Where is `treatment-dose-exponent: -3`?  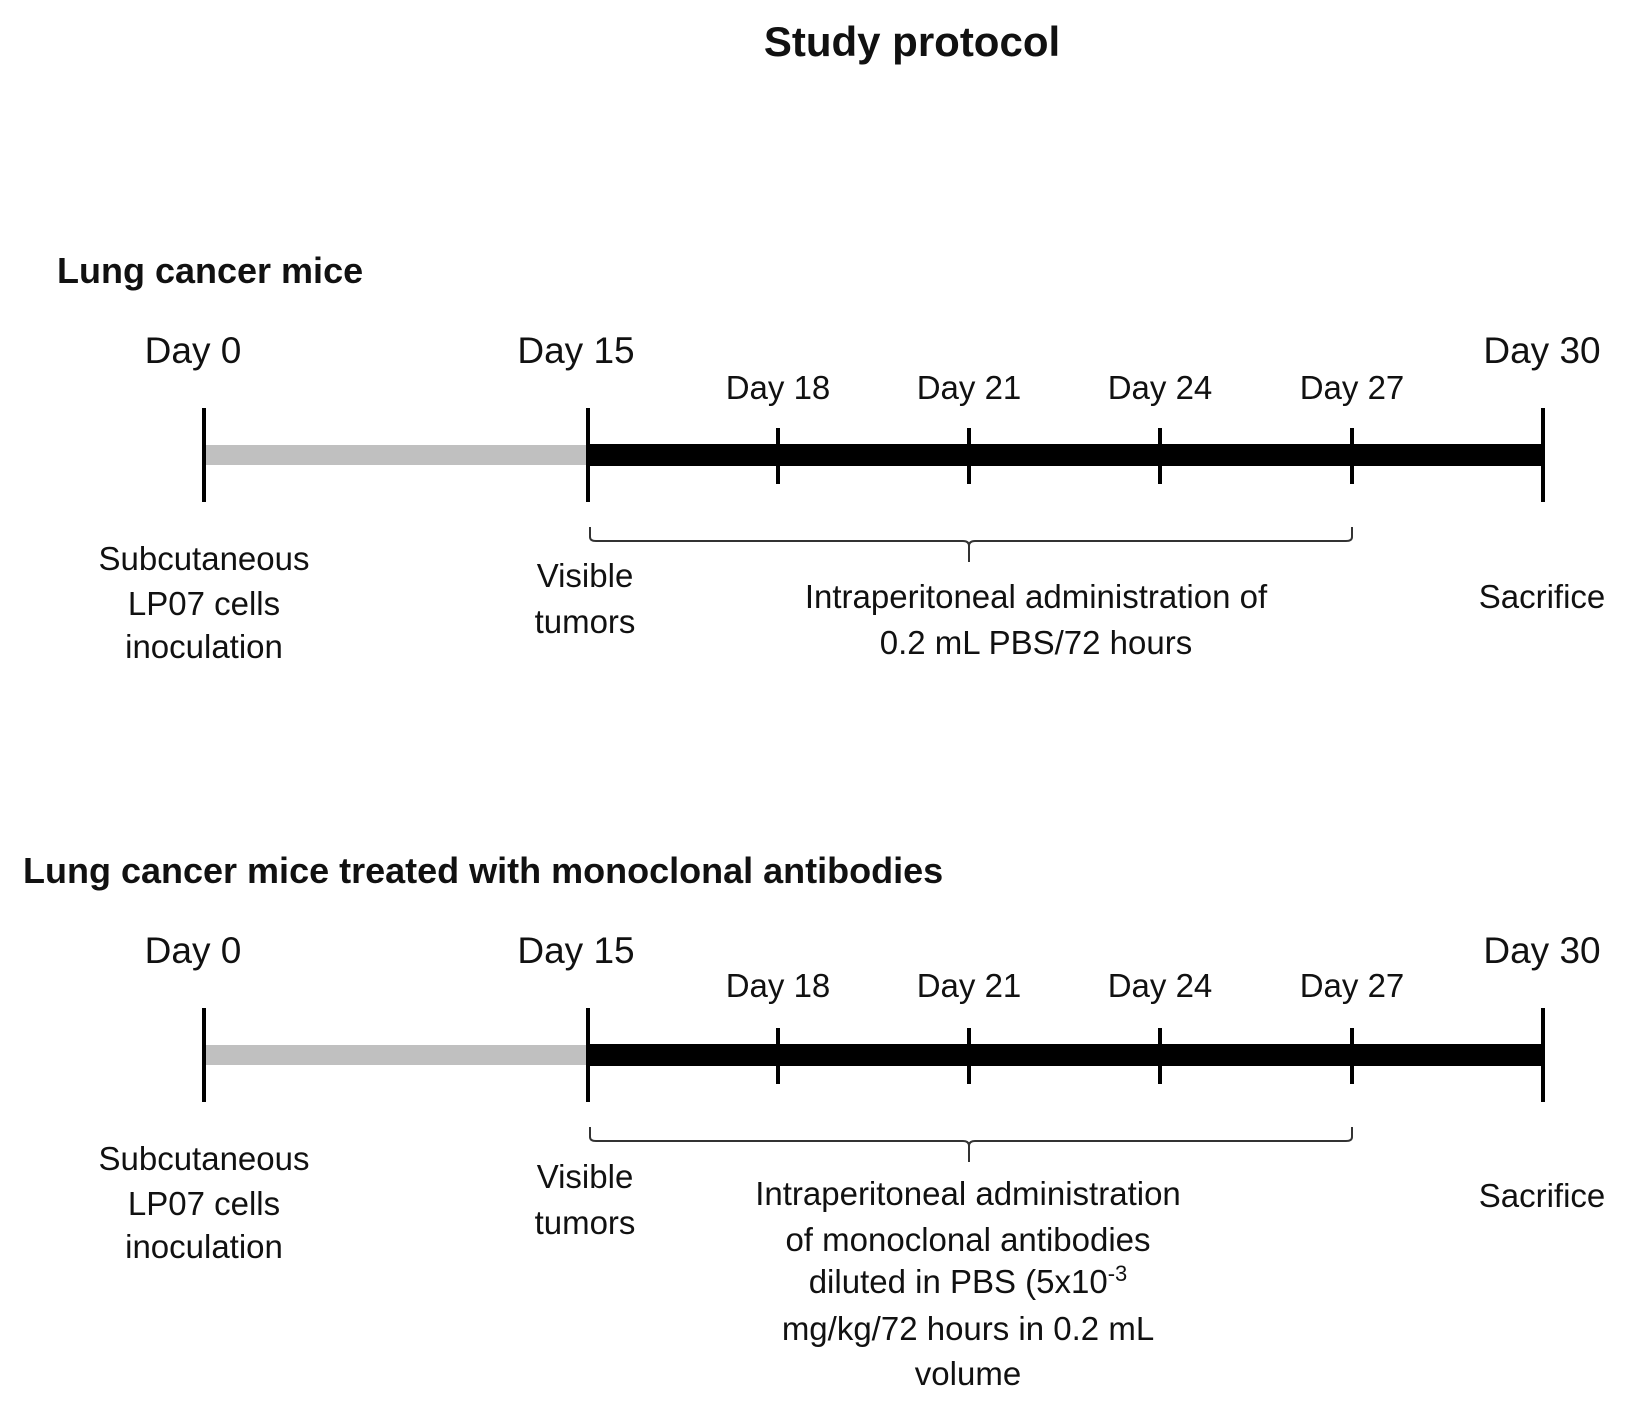
treatment-dose-exponent: -3 is located at coordinates (1118, 1273).